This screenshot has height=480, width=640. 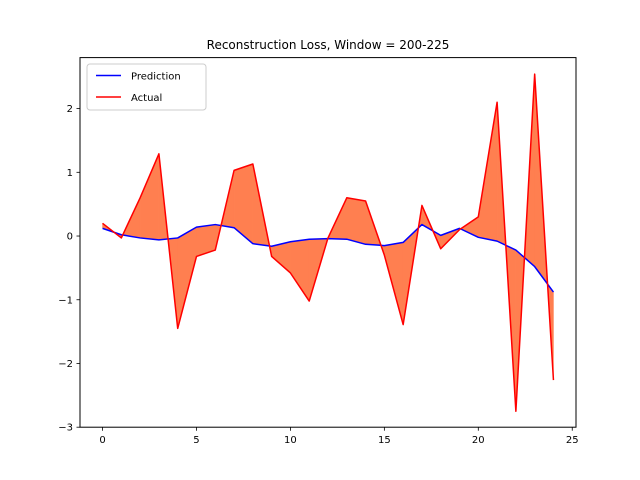 I want to click on chart-title: Reconstruction Loss, Window = 200-225, so click(x=328, y=45).